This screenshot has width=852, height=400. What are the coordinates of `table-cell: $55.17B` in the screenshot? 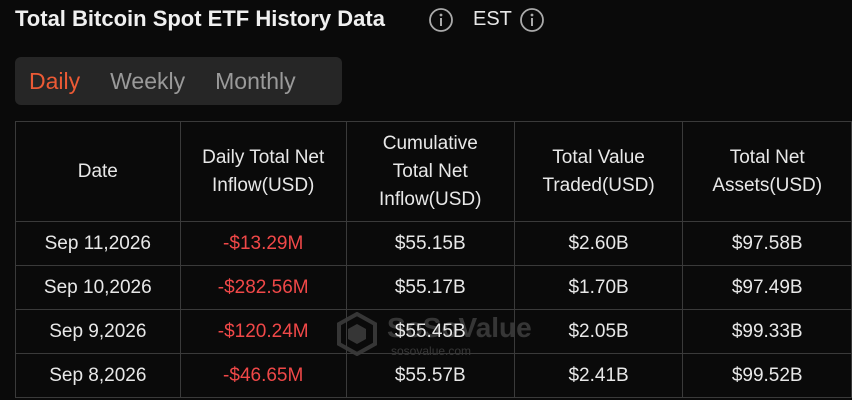 It's located at (430, 287).